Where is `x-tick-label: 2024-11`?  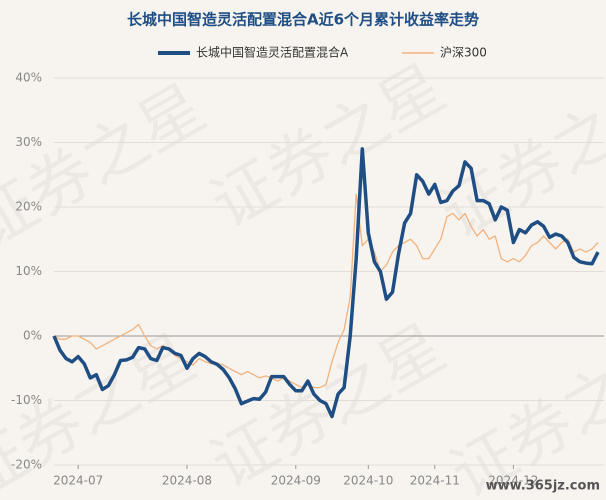
x-tick-label: 2024-11 is located at coordinates (435, 481).